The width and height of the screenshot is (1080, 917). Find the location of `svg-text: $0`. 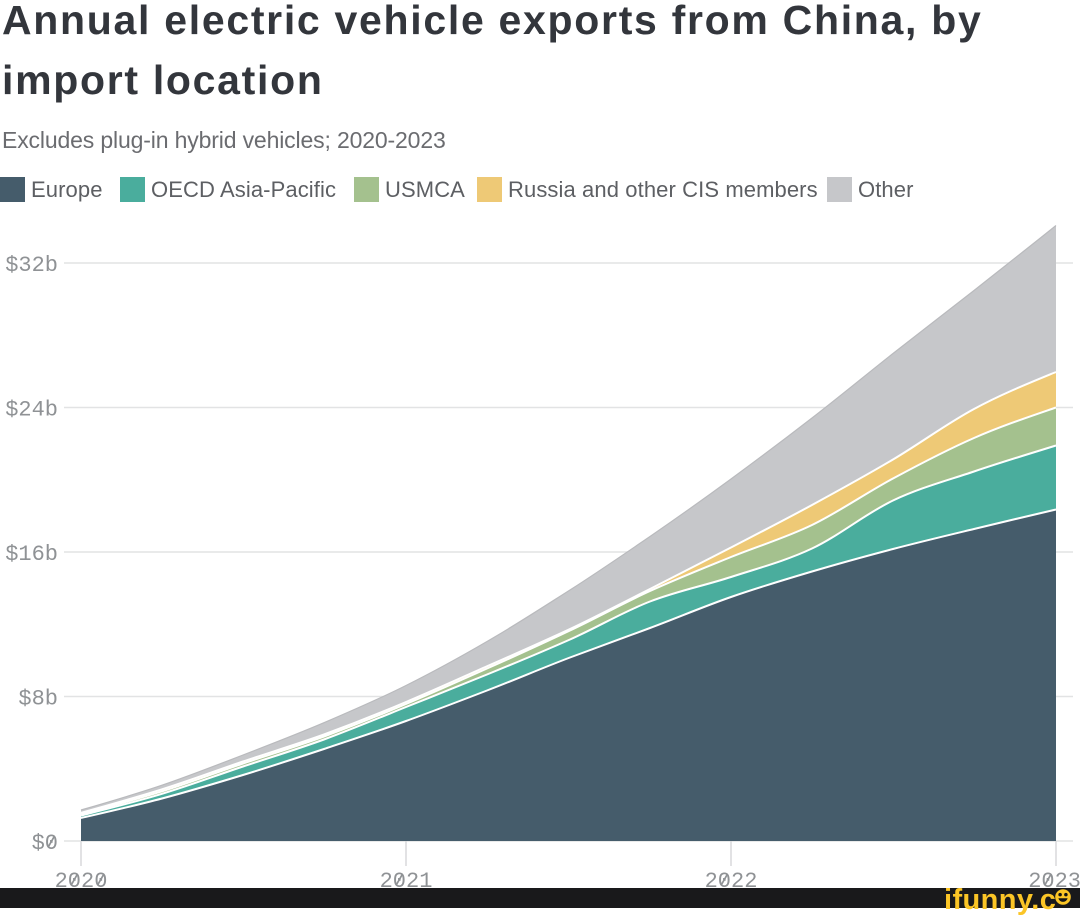

svg-text: $0 is located at coordinates (45, 843).